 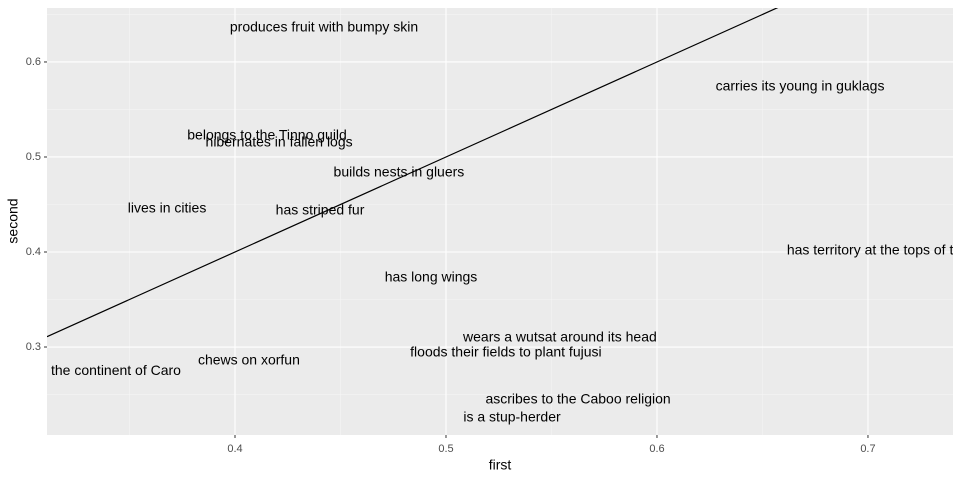 I want to click on point-label: builds nests in gluers, so click(x=399, y=172).